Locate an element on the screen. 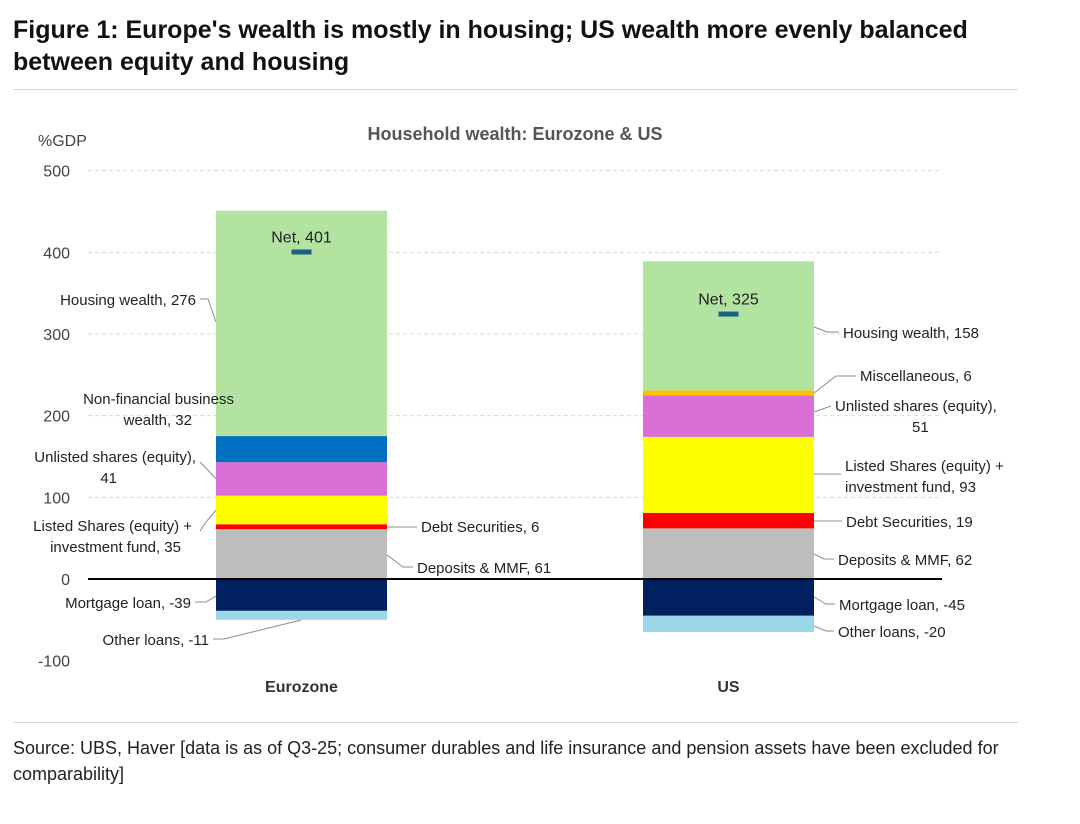 The width and height of the screenshot is (1080, 824). title-divider is located at coordinates (515, 89).